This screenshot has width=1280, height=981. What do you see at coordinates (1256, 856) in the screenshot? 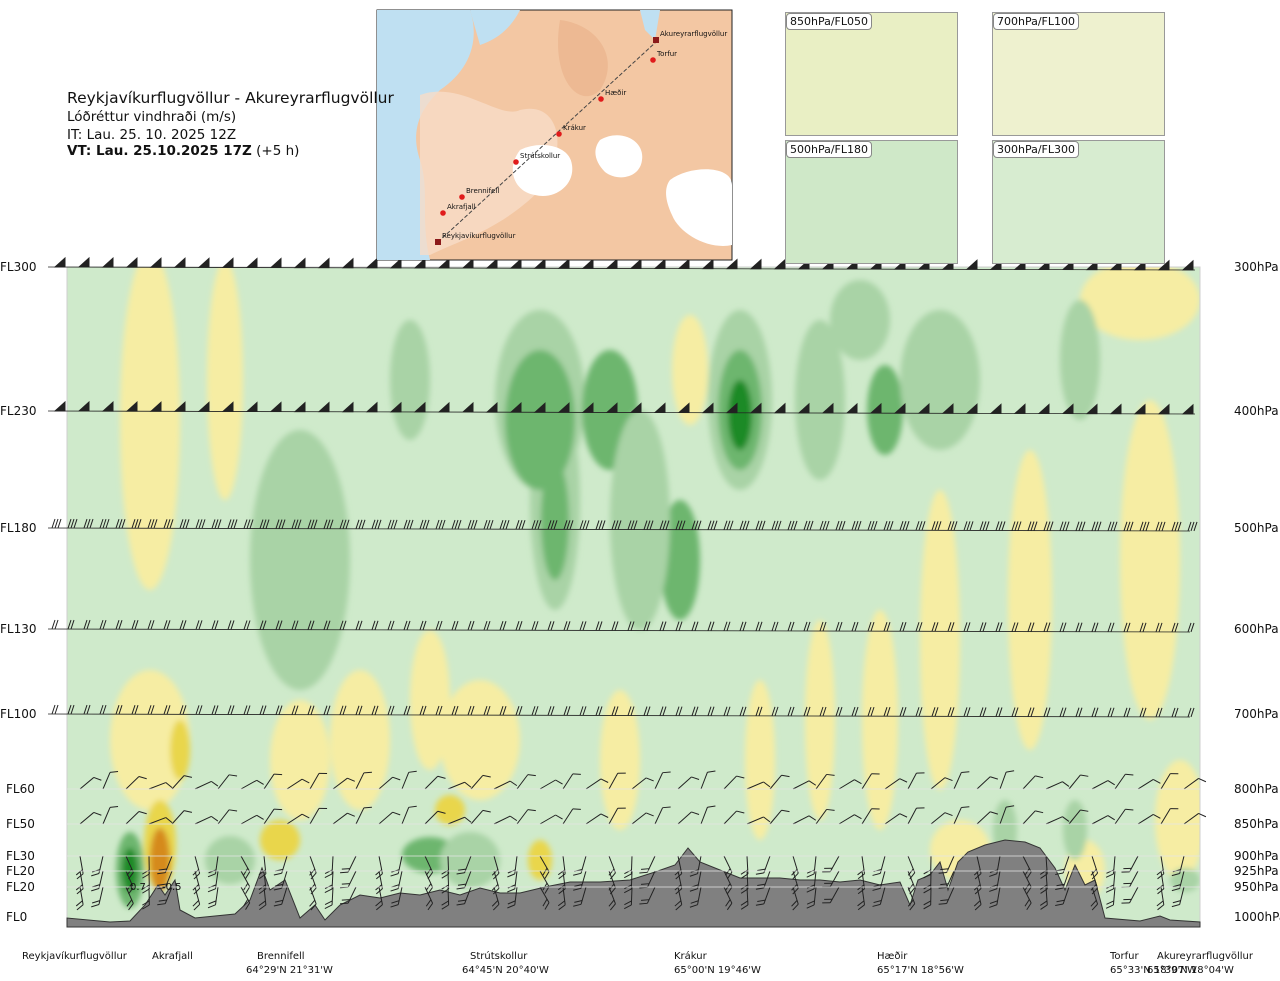
I see `hpa-label: 900hPa` at bounding box center [1256, 856].